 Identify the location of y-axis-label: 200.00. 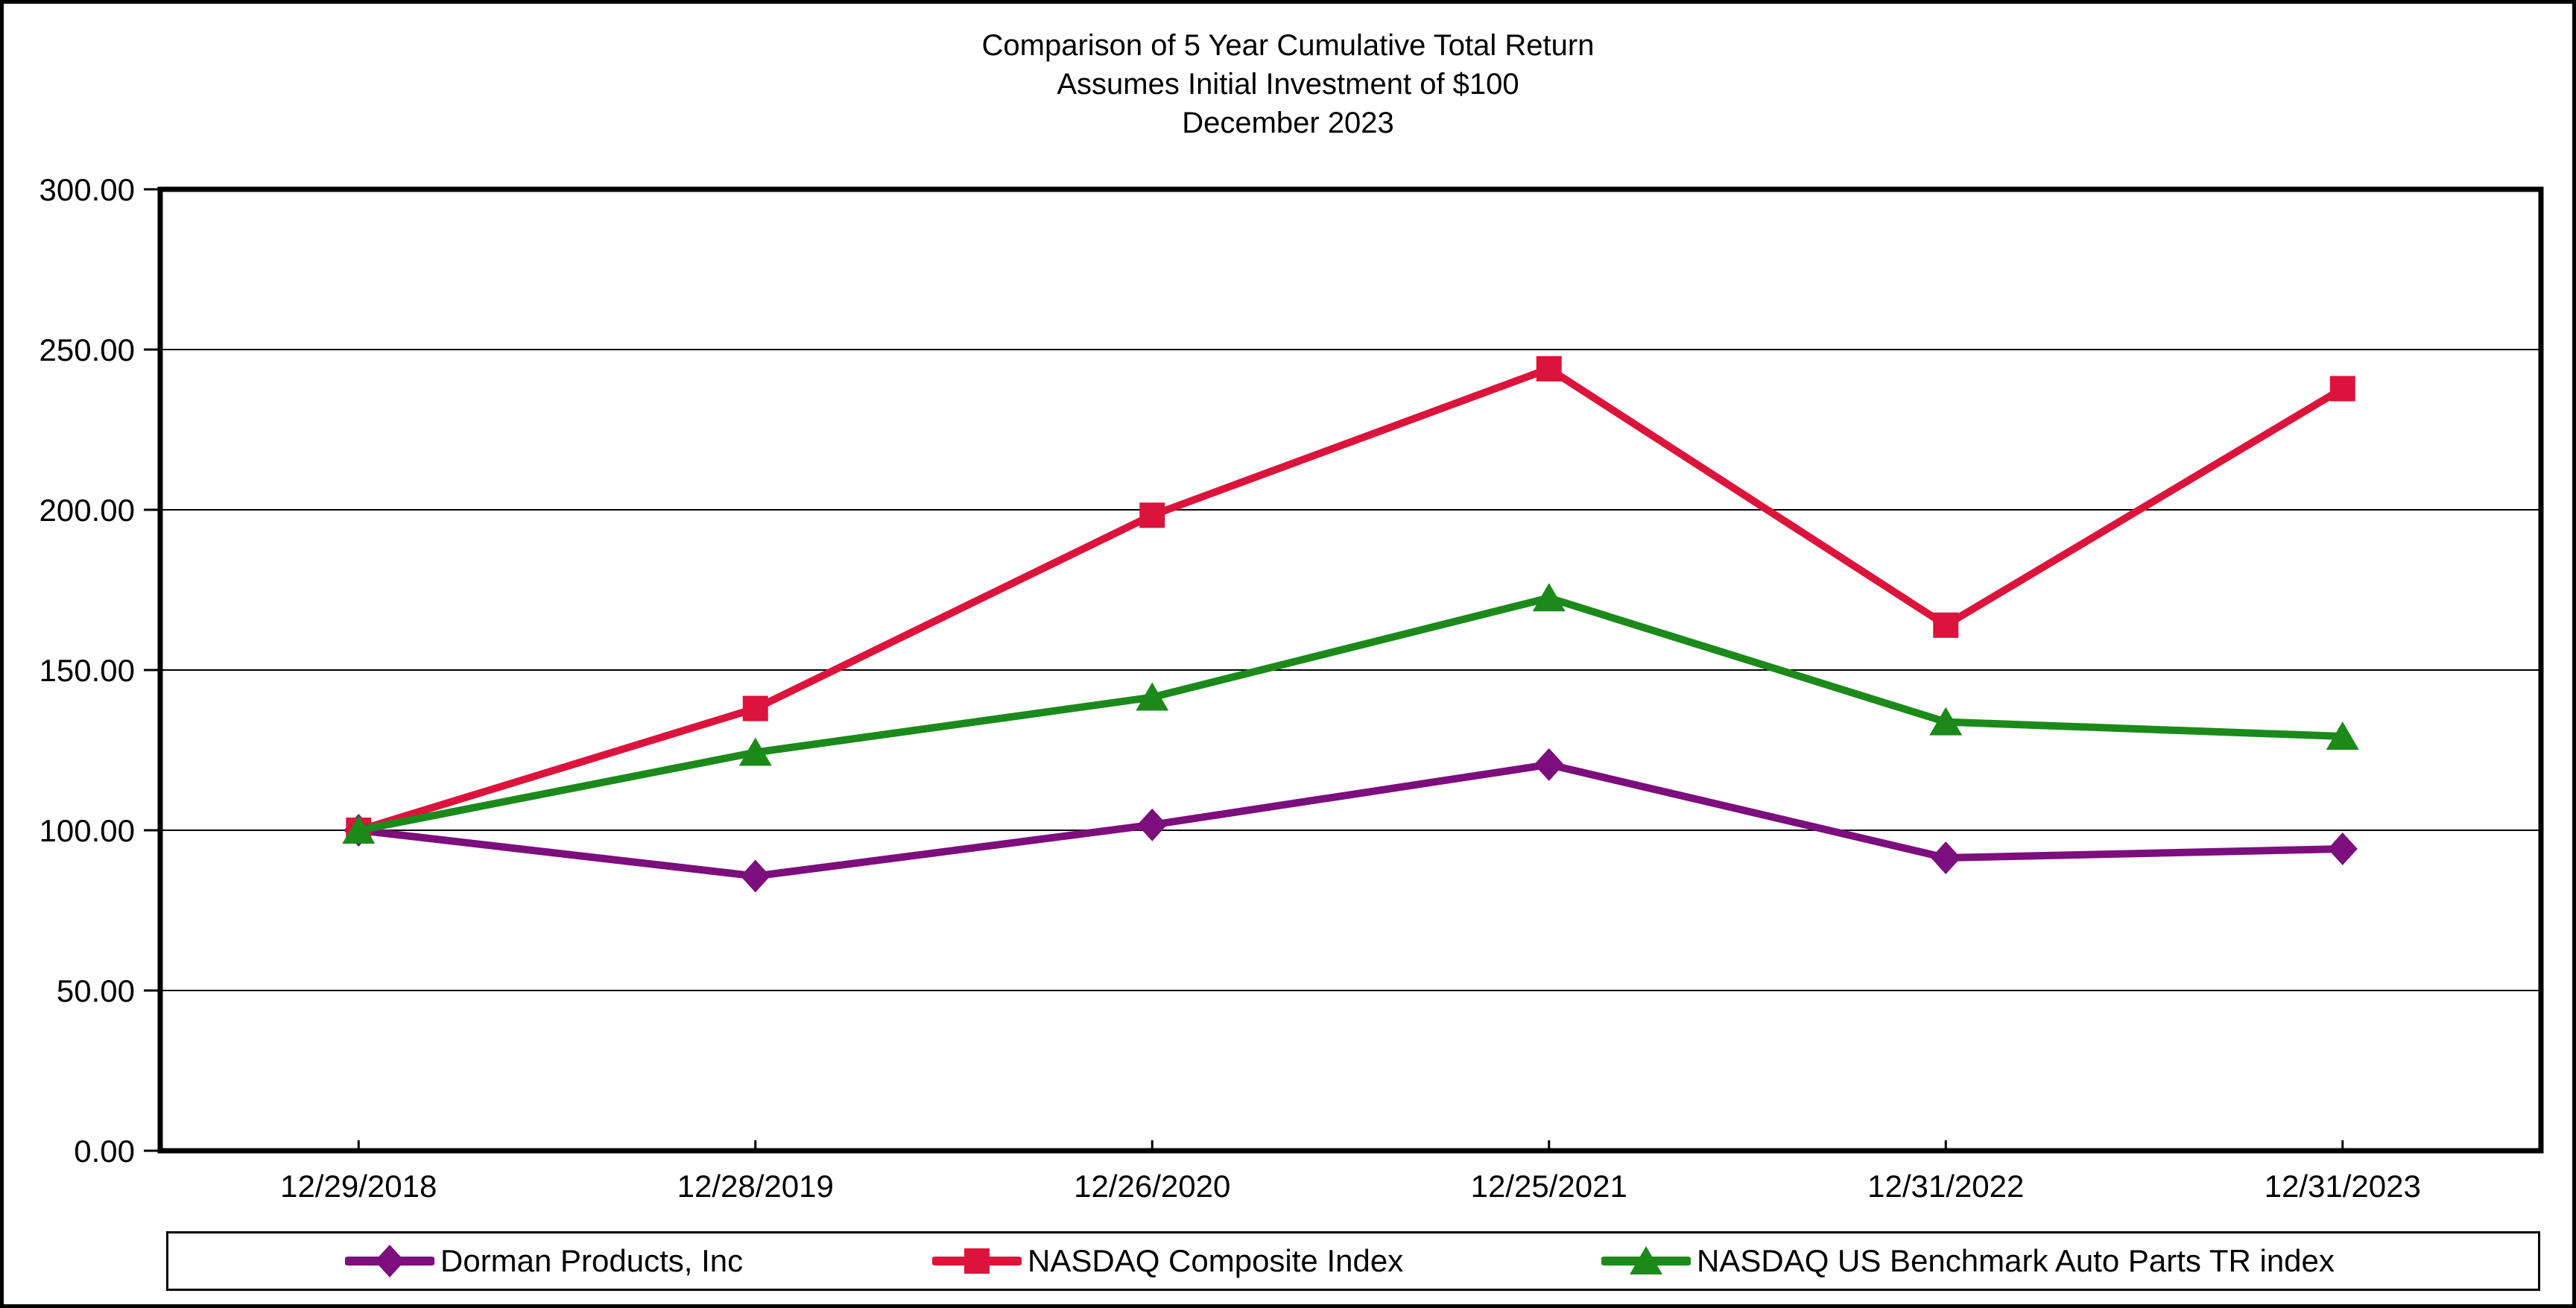
(87, 510).